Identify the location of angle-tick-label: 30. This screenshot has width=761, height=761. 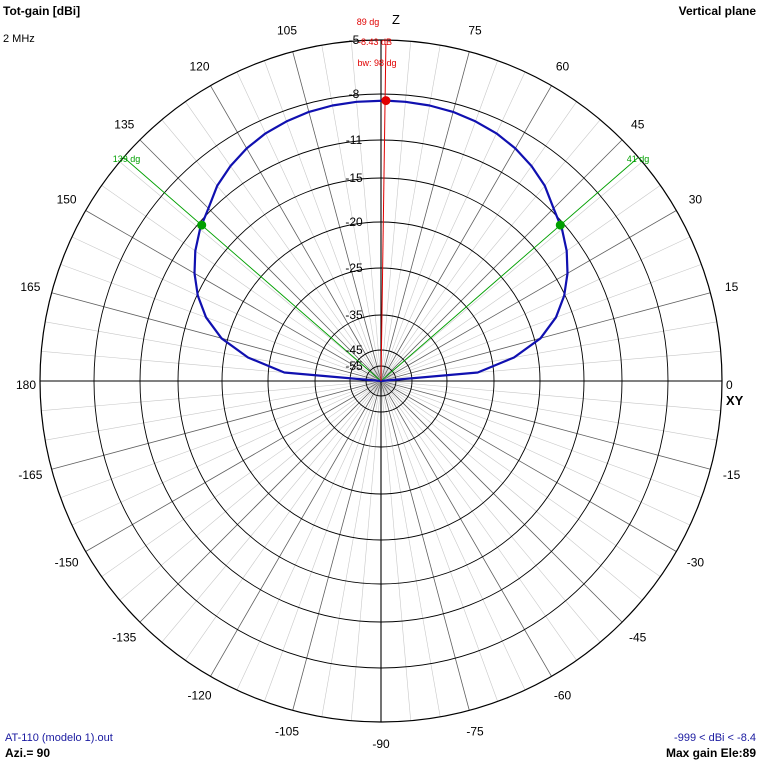
(696, 200).